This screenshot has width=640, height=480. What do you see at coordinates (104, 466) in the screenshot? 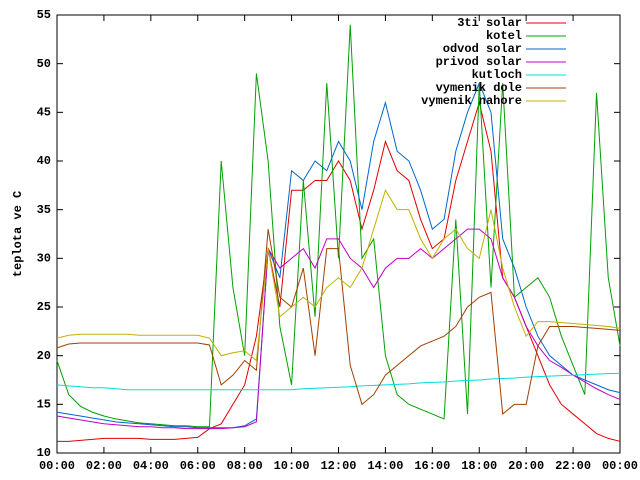
I see `x-tick-label: 02:00` at bounding box center [104, 466].